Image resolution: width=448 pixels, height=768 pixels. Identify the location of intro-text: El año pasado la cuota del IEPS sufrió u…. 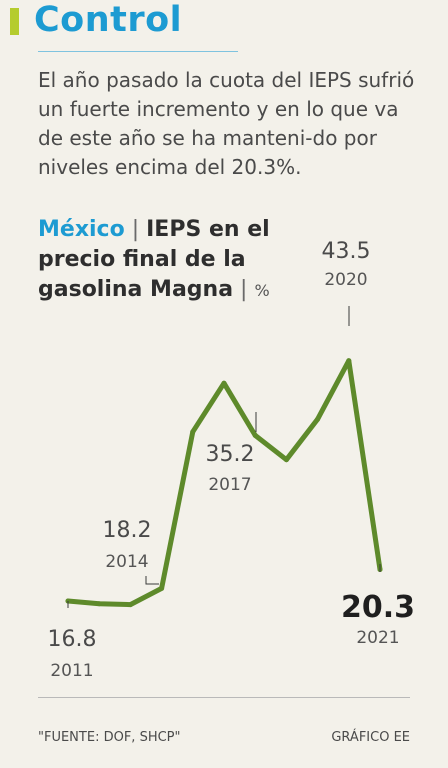
(226, 123).